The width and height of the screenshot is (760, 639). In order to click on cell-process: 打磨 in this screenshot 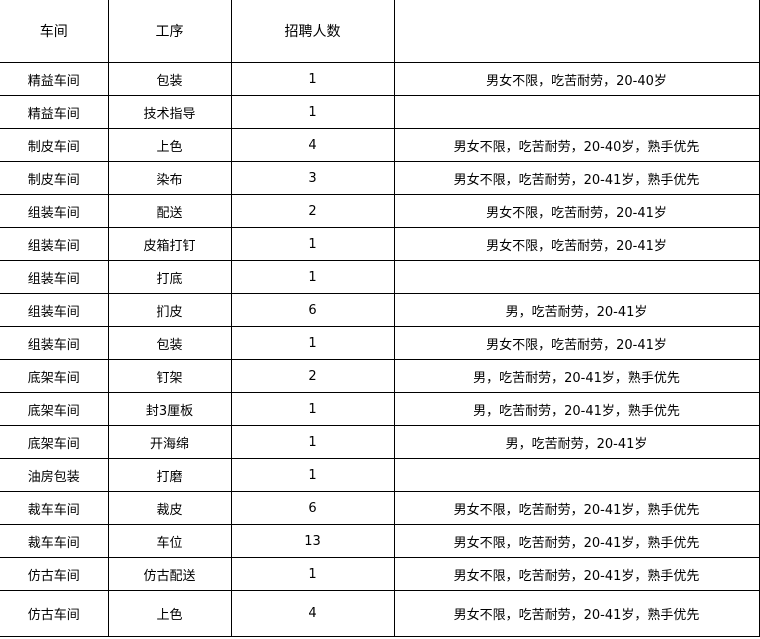, I will do `click(169, 475)`.